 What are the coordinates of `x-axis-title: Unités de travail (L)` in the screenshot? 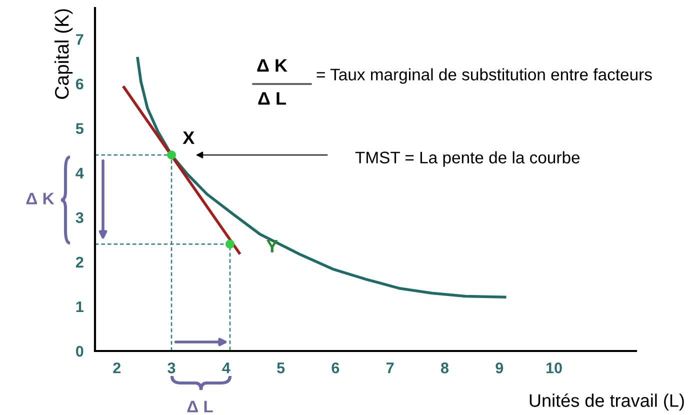 It's located at (607, 402).